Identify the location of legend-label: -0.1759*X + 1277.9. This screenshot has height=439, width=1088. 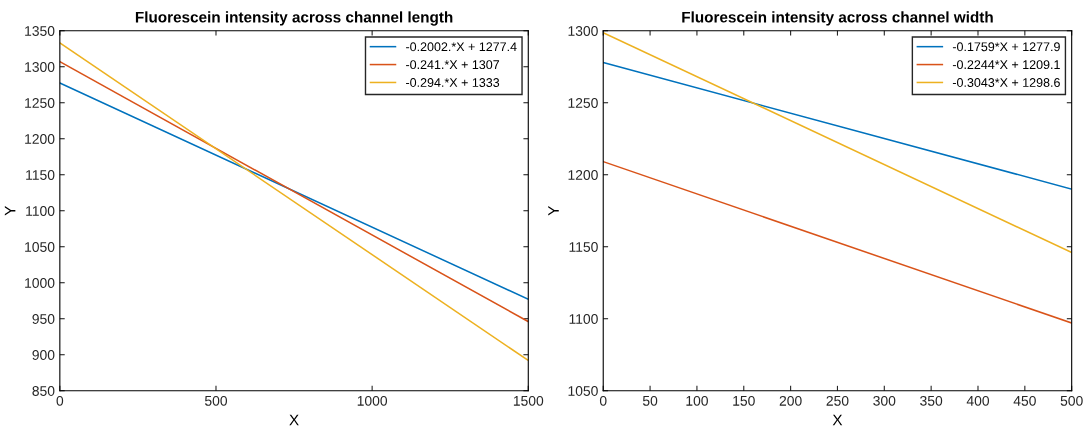
(1006, 47).